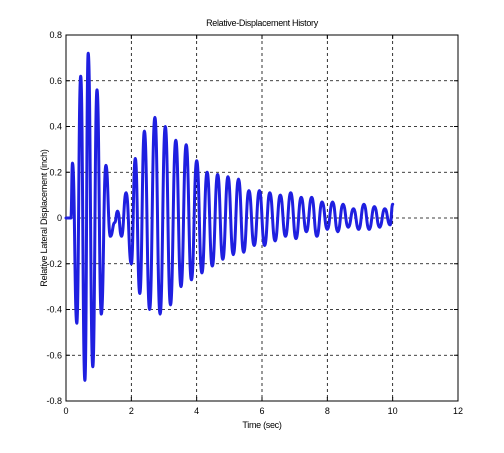  What do you see at coordinates (55, 127) in the screenshot?
I see `y-tick-label: 0.4` at bounding box center [55, 127].